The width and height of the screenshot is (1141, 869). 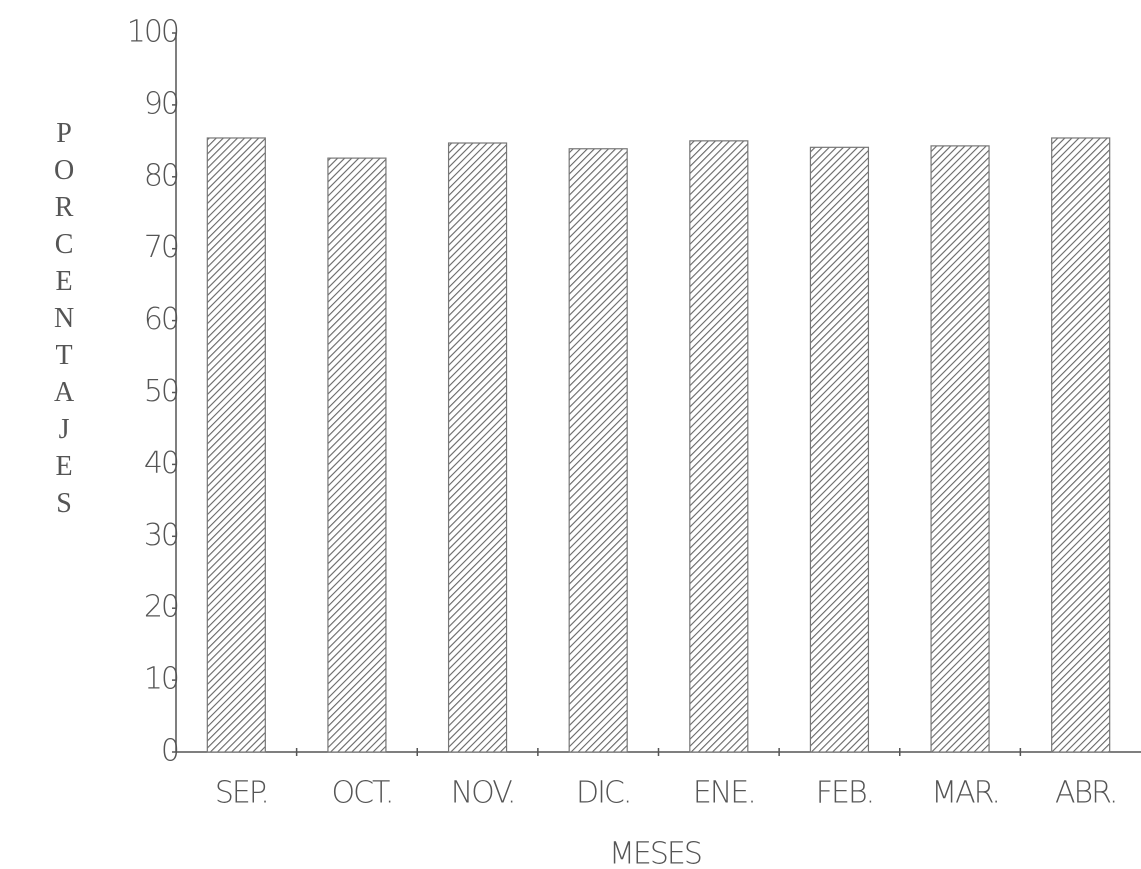 What do you see at coordinates (161, 391) in the screenshot?
I see `y-tick-label: 50` at bounding box center [161, 391].